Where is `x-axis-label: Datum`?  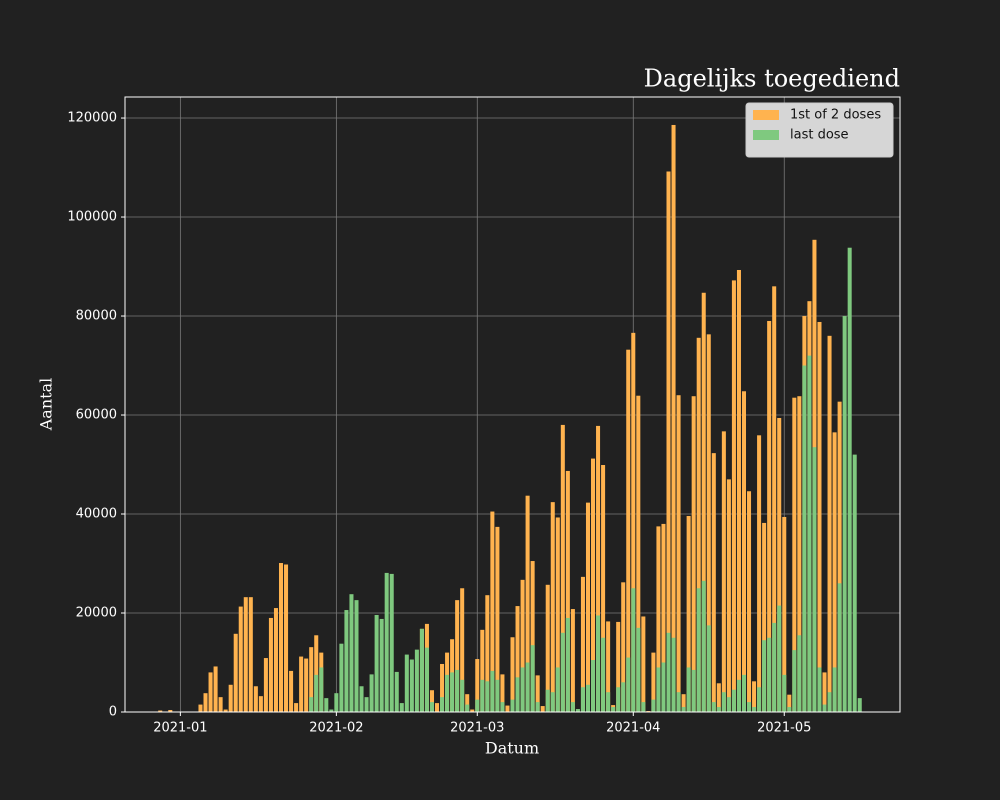
x-axis-label: Datum is located at coordinates (512, 748).